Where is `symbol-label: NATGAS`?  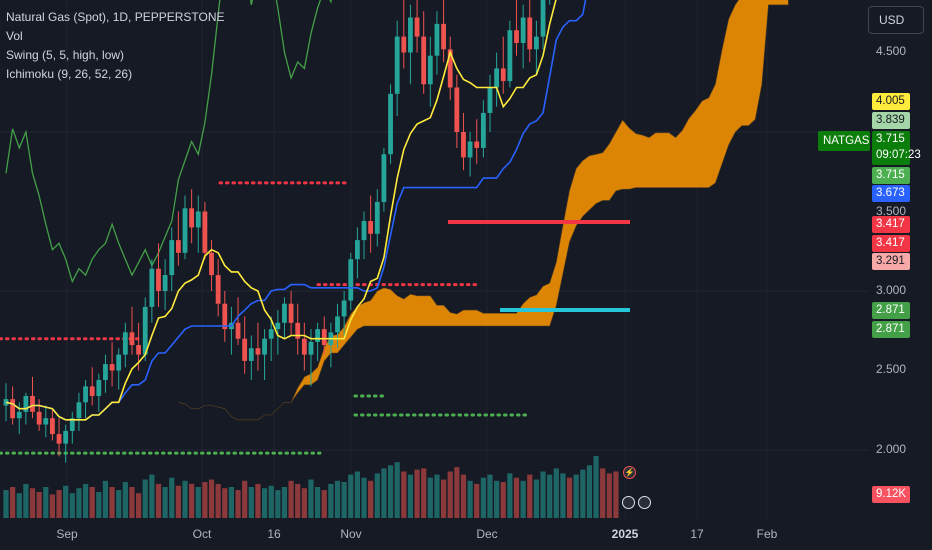
symbol-label: NATGAS is located at coordinates (844, 141).